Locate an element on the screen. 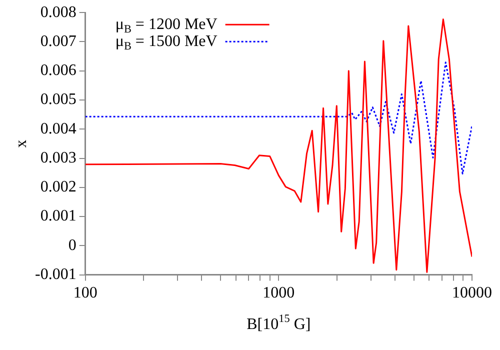 Image resolution: width=500 pixels, height=350 pixels. x-tick-label: 1000 is located at coordinates (278, 293).